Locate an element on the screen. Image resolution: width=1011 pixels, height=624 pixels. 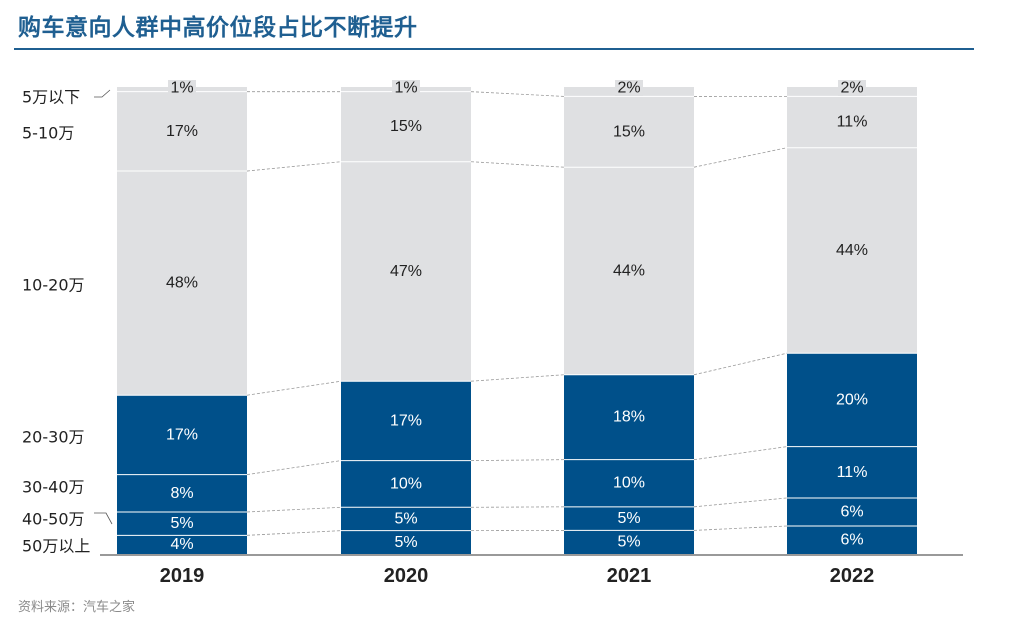
x-tick-label: 2021 is located at coordinates (629, 576).